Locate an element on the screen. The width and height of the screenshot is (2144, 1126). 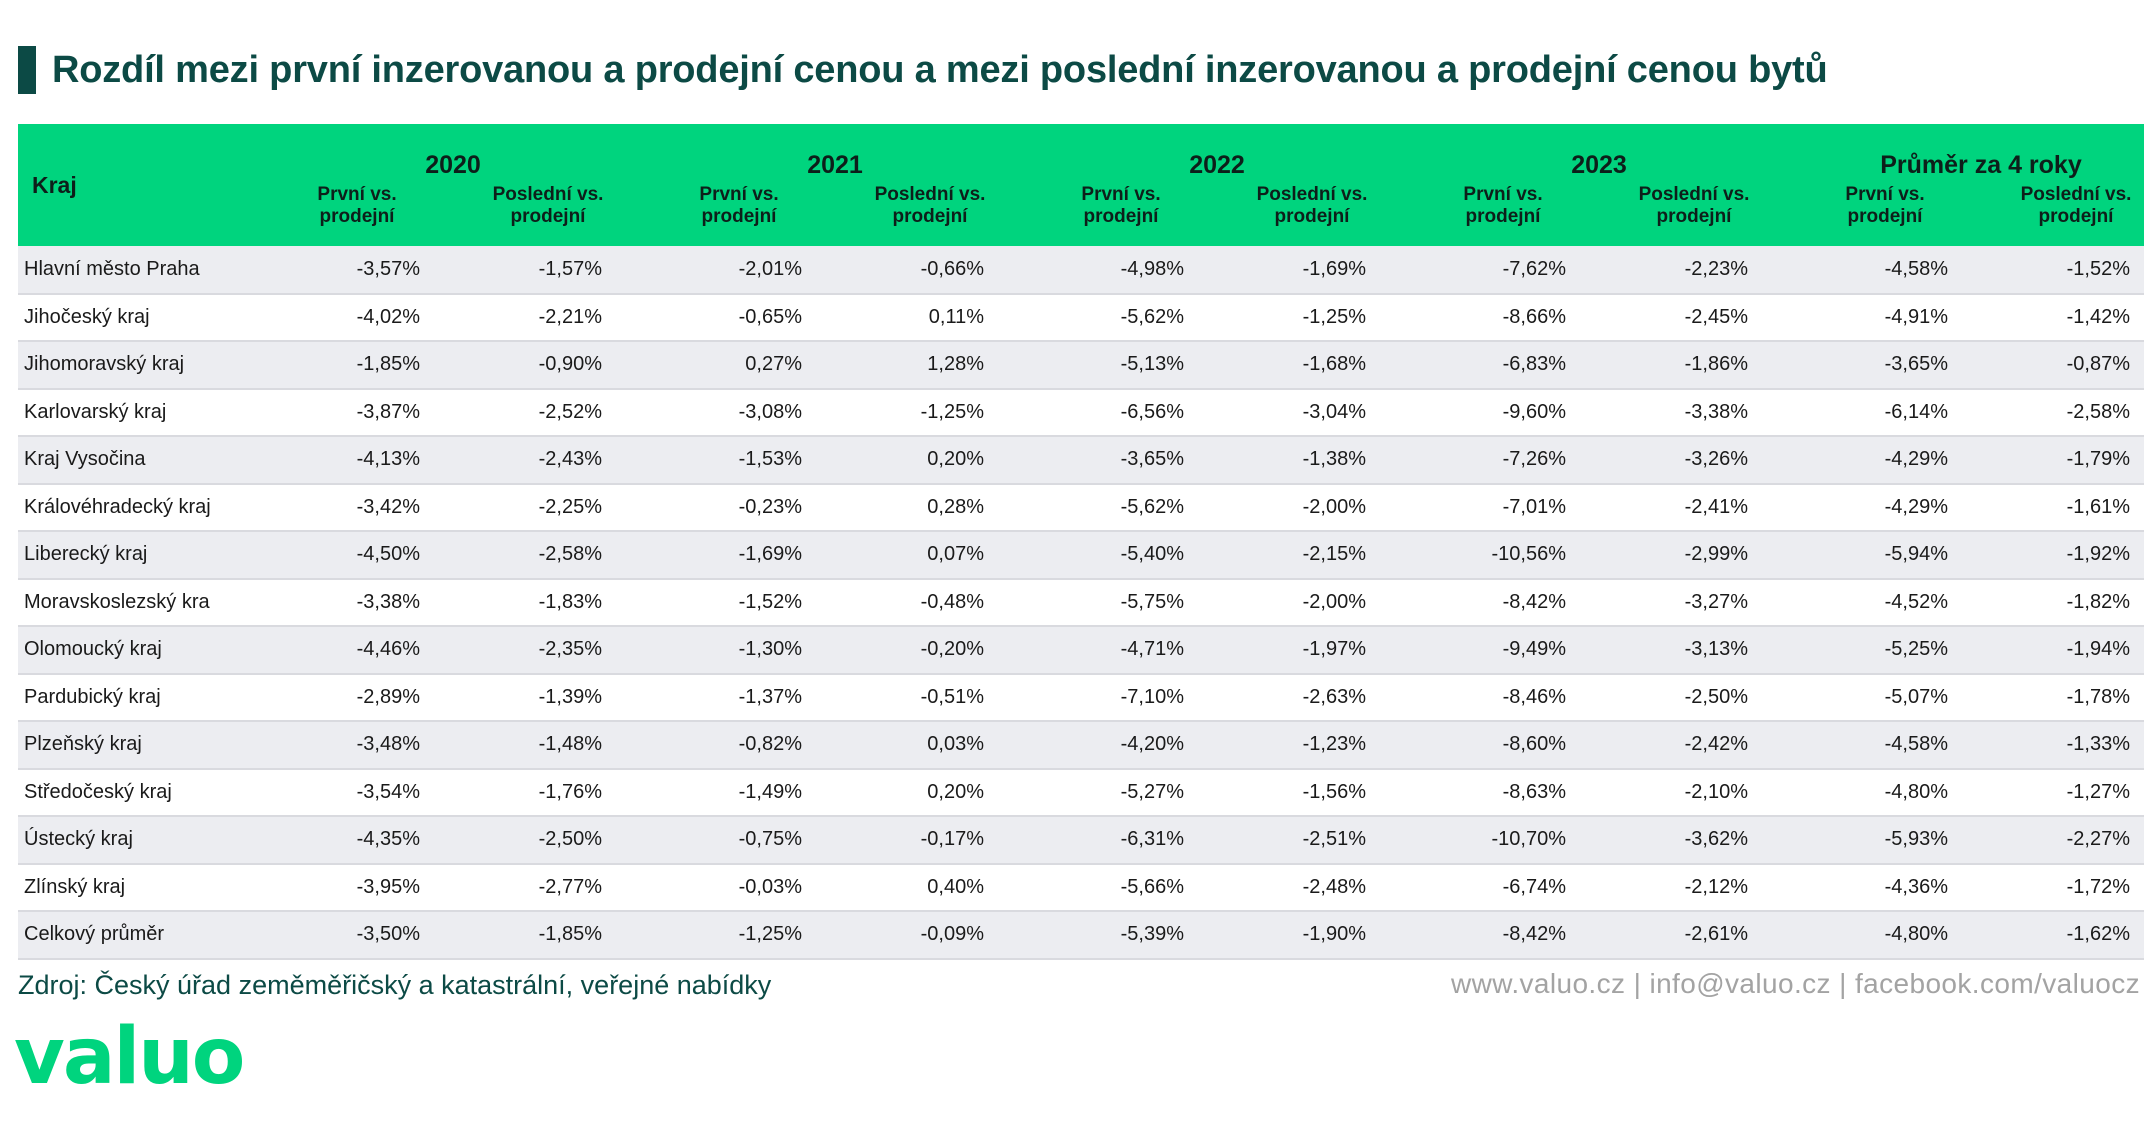
value-cell: -0,09% is located at coordinates (952, 934).